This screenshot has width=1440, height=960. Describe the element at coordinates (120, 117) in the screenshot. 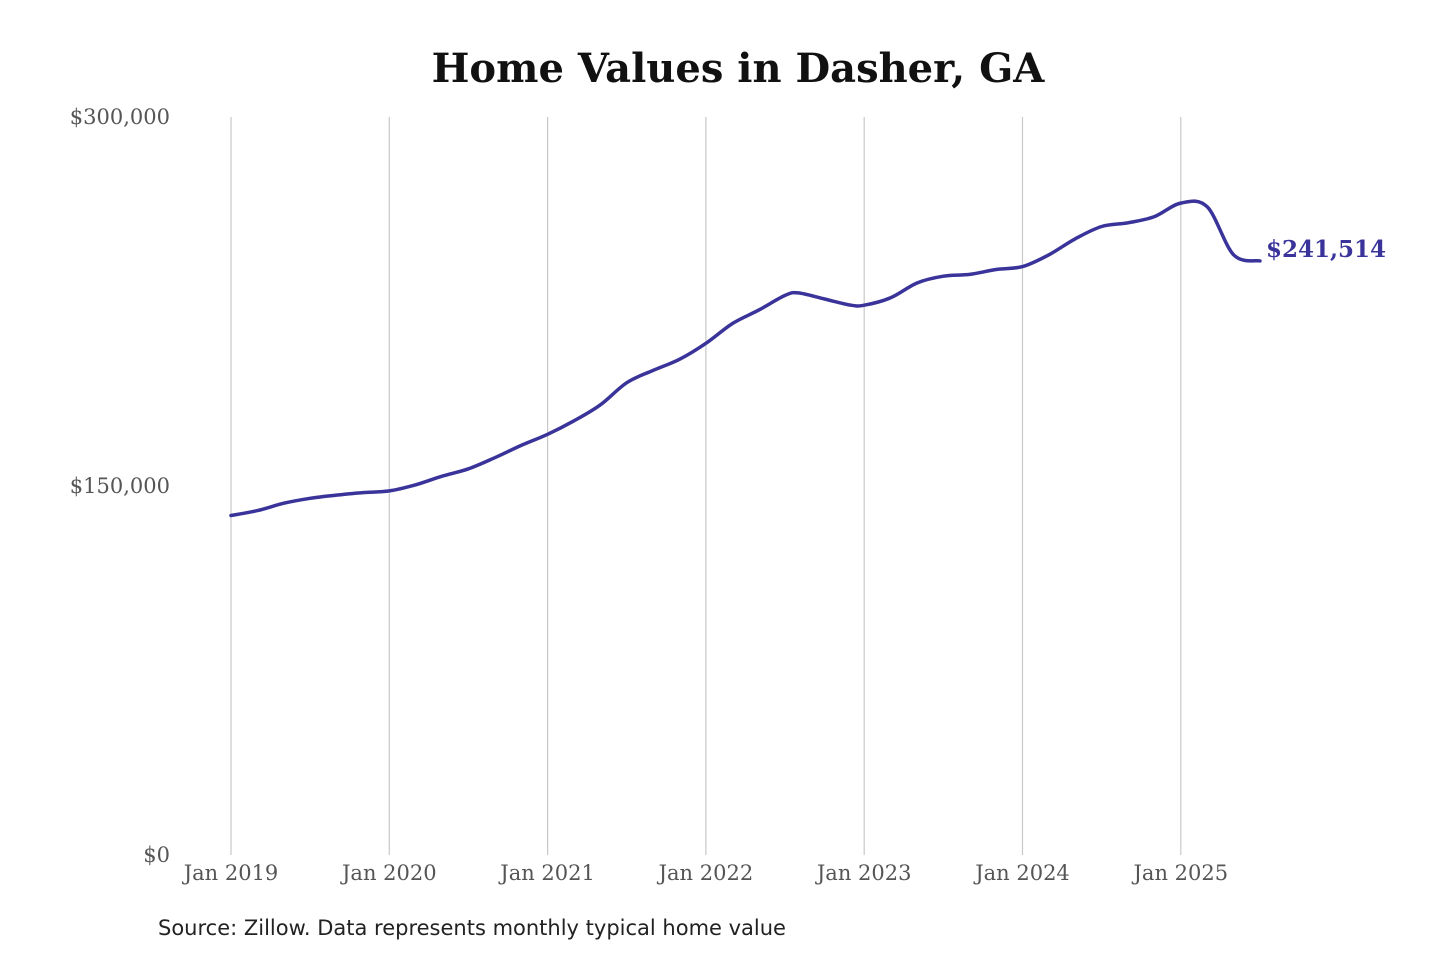

I see `y-tick-label: $300,000` at that location.